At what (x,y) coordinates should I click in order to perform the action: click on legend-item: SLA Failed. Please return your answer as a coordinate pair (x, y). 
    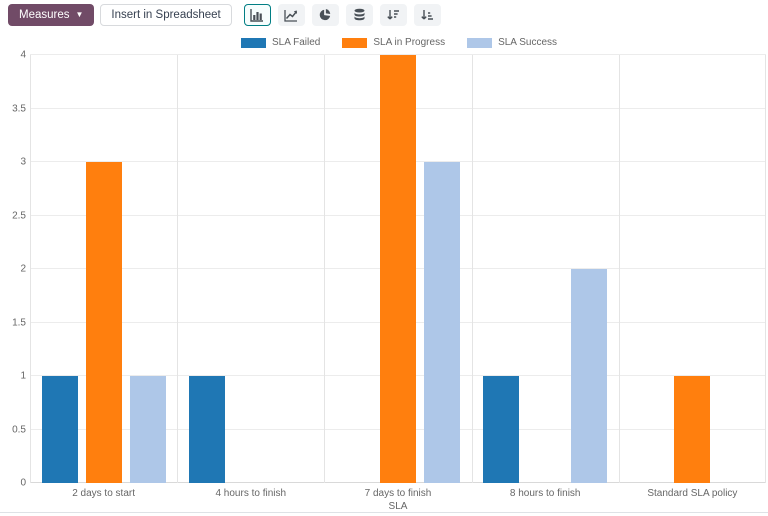
    Looking at the image, I should click on (280, 42).